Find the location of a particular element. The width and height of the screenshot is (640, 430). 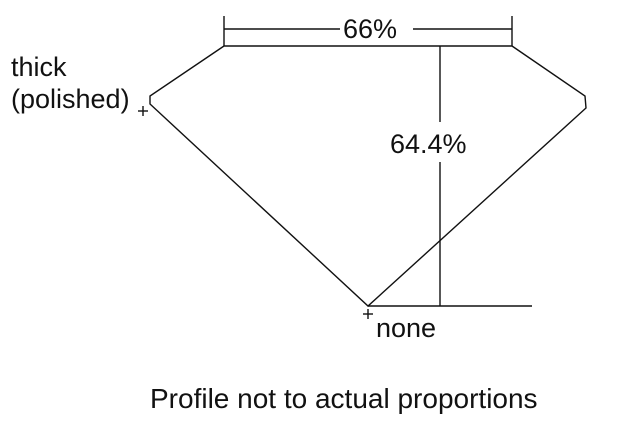

table-width-label: 66% is located at coordinates (370, 29).